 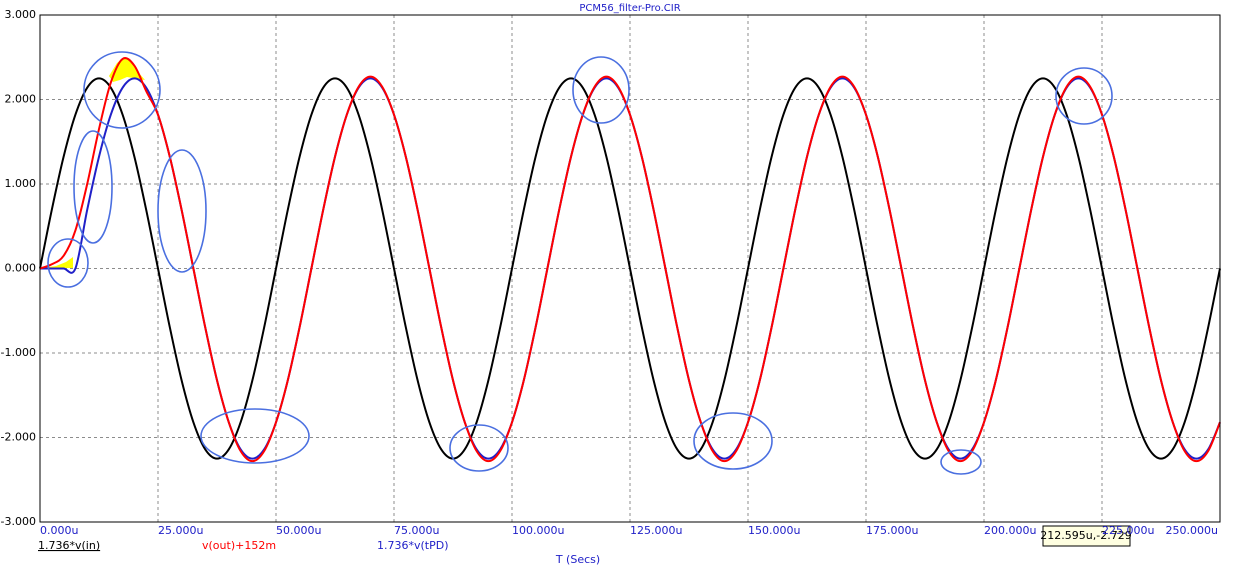 I want to click on chart-title: PCM56_filter-Pro.CIR, so click(x=629, y=8).